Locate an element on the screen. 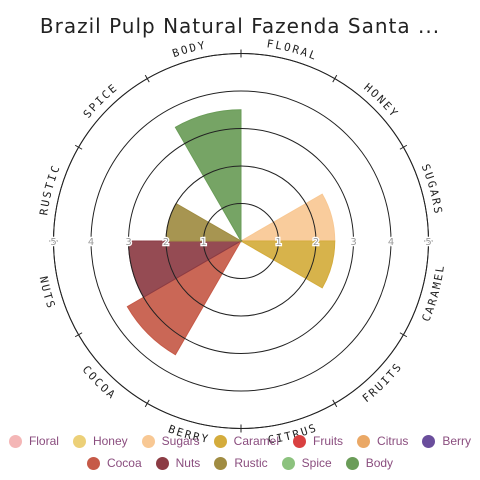 The height and width of the screenshot is (480, 480). category-label-fruits: FRUITS is located at coordinates (382, 382).